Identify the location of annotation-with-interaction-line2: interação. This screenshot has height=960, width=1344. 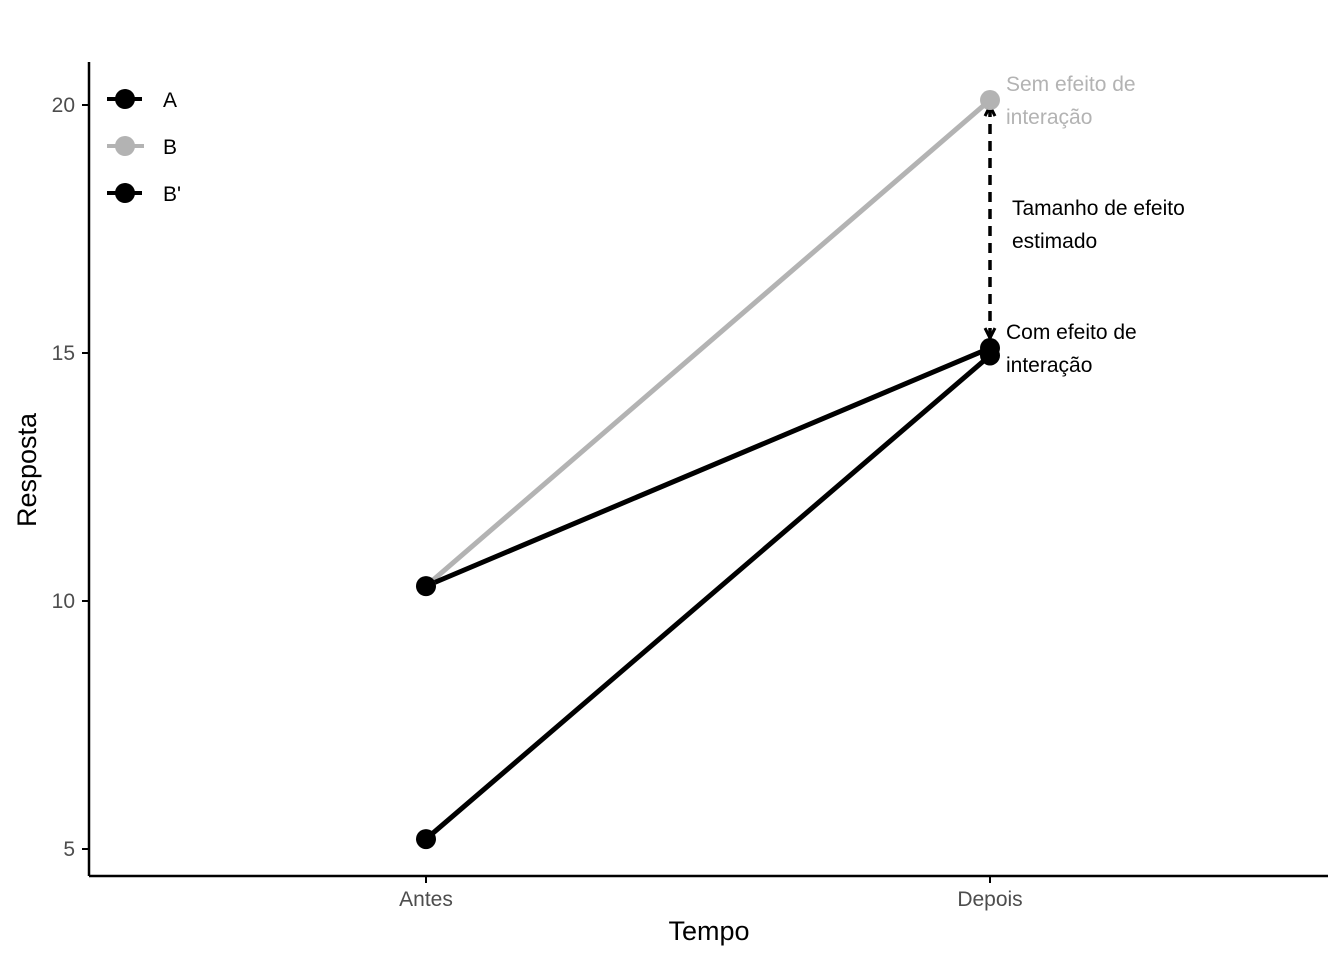
(1049, 365).